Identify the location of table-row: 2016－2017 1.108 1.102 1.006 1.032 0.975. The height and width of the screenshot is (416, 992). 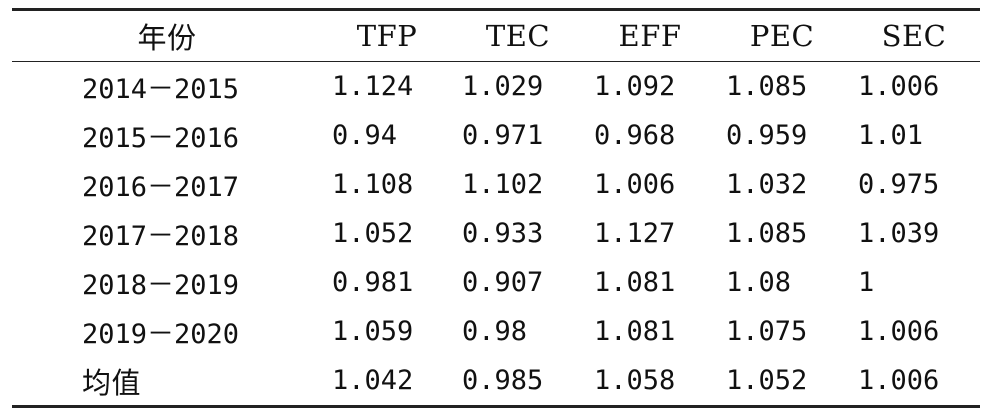
(496, 184).